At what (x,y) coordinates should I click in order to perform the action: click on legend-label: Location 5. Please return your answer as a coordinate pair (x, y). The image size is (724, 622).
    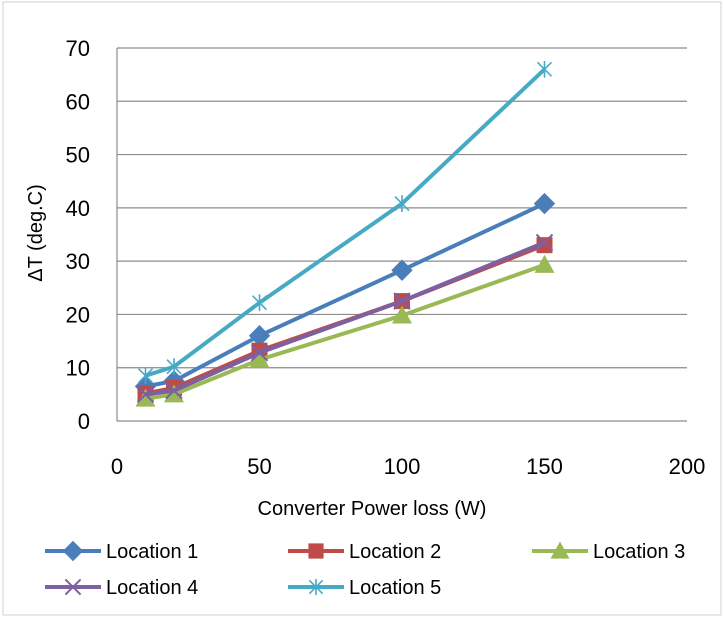
    Looking at the image, I should click on (395, 588).